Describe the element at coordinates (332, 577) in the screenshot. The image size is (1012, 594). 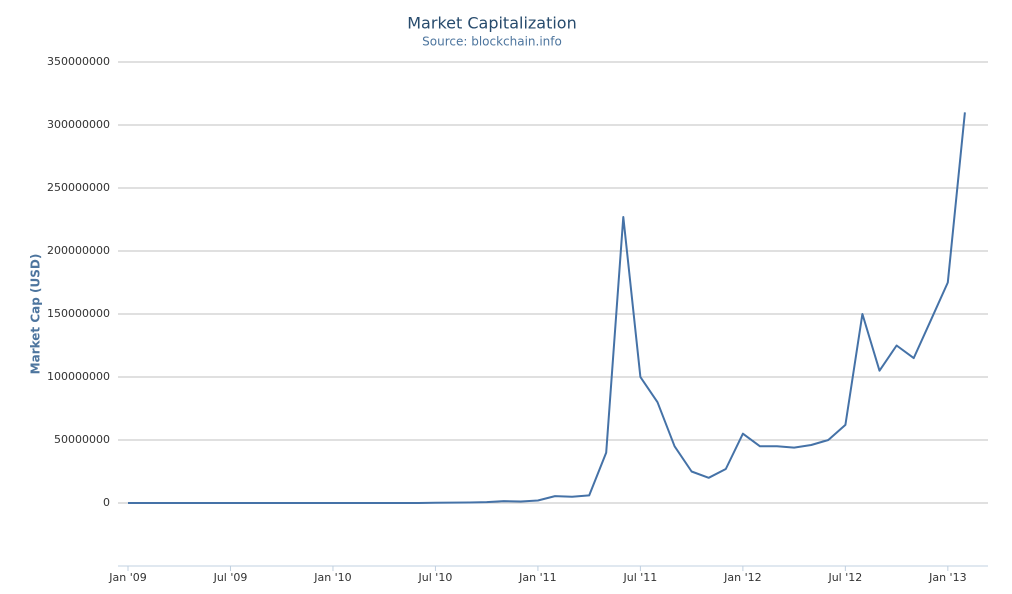
I see `x-tick-label: Jan '10` at that location.